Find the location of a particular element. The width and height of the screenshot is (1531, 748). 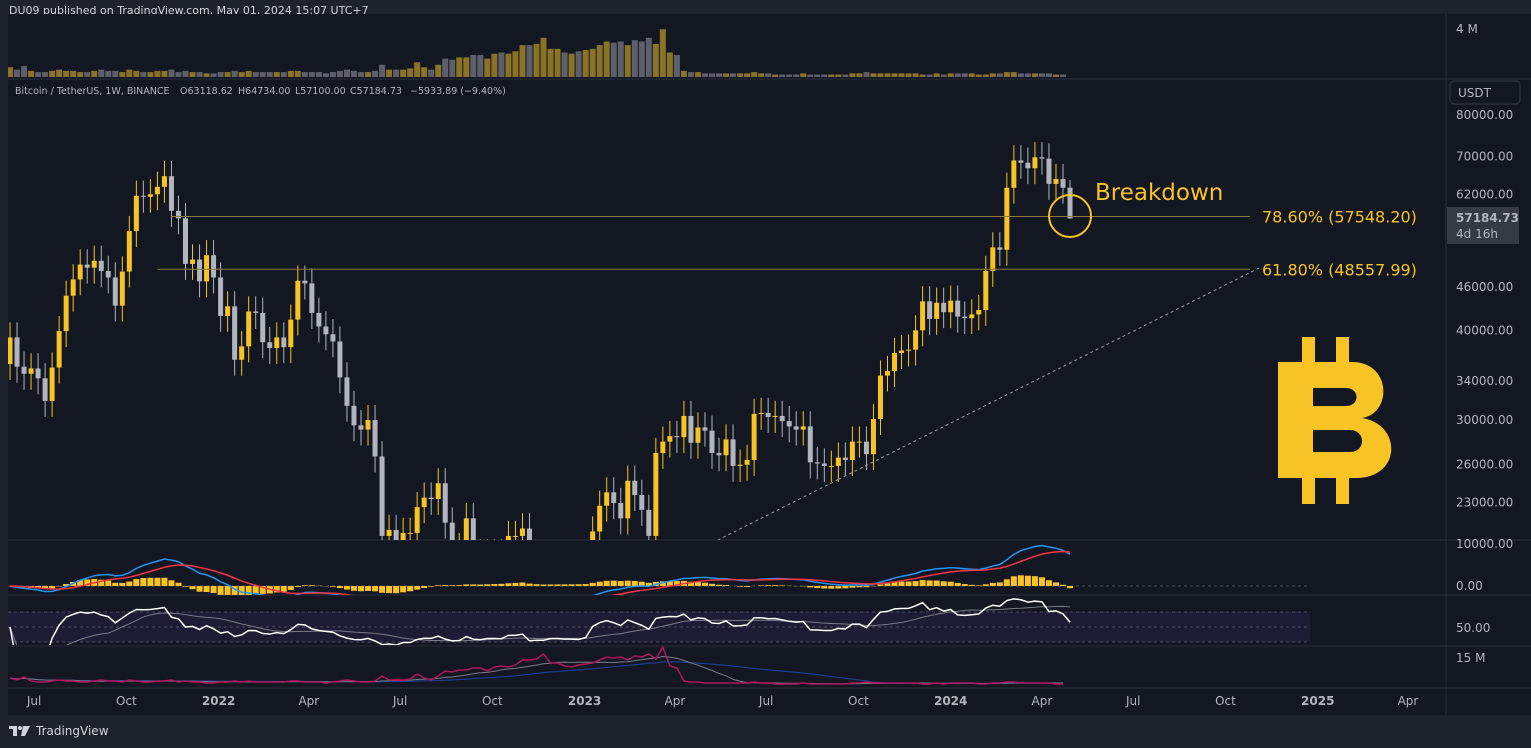

currency-button is located at coordinates (1485, 92).